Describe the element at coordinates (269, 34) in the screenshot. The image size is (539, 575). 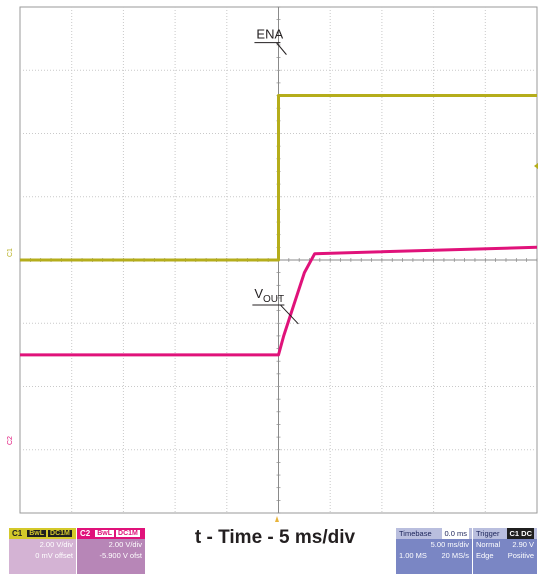
I see `annotation-text: ENA` at that location.